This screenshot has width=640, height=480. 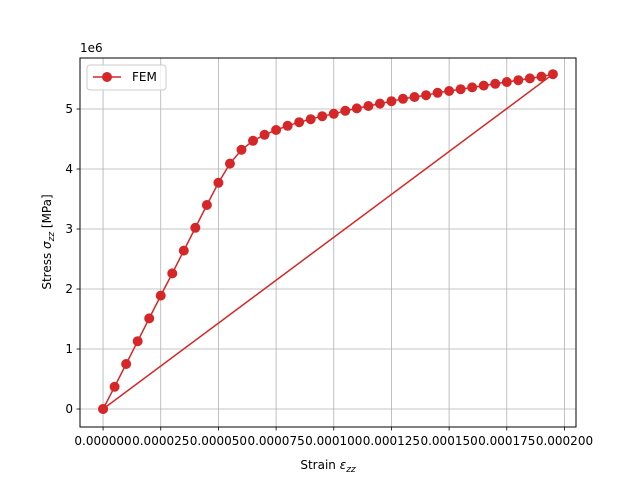 I want to click on legend-box, so click(x=126, y=77).